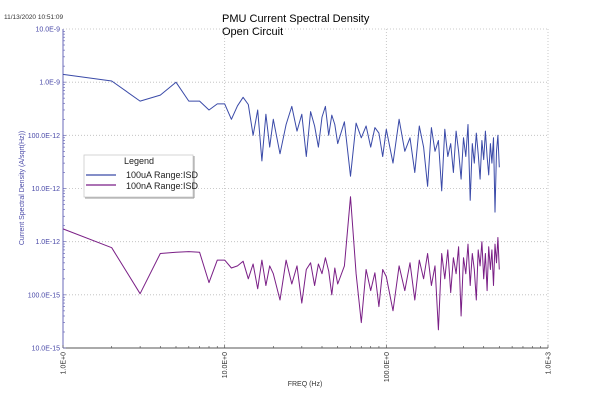 The width and height of the screenshot is (601, 405). Describe the element at coordinates (47, 30) in the screenshot. I see `y-tick-label: 10.0E-9` at that location.